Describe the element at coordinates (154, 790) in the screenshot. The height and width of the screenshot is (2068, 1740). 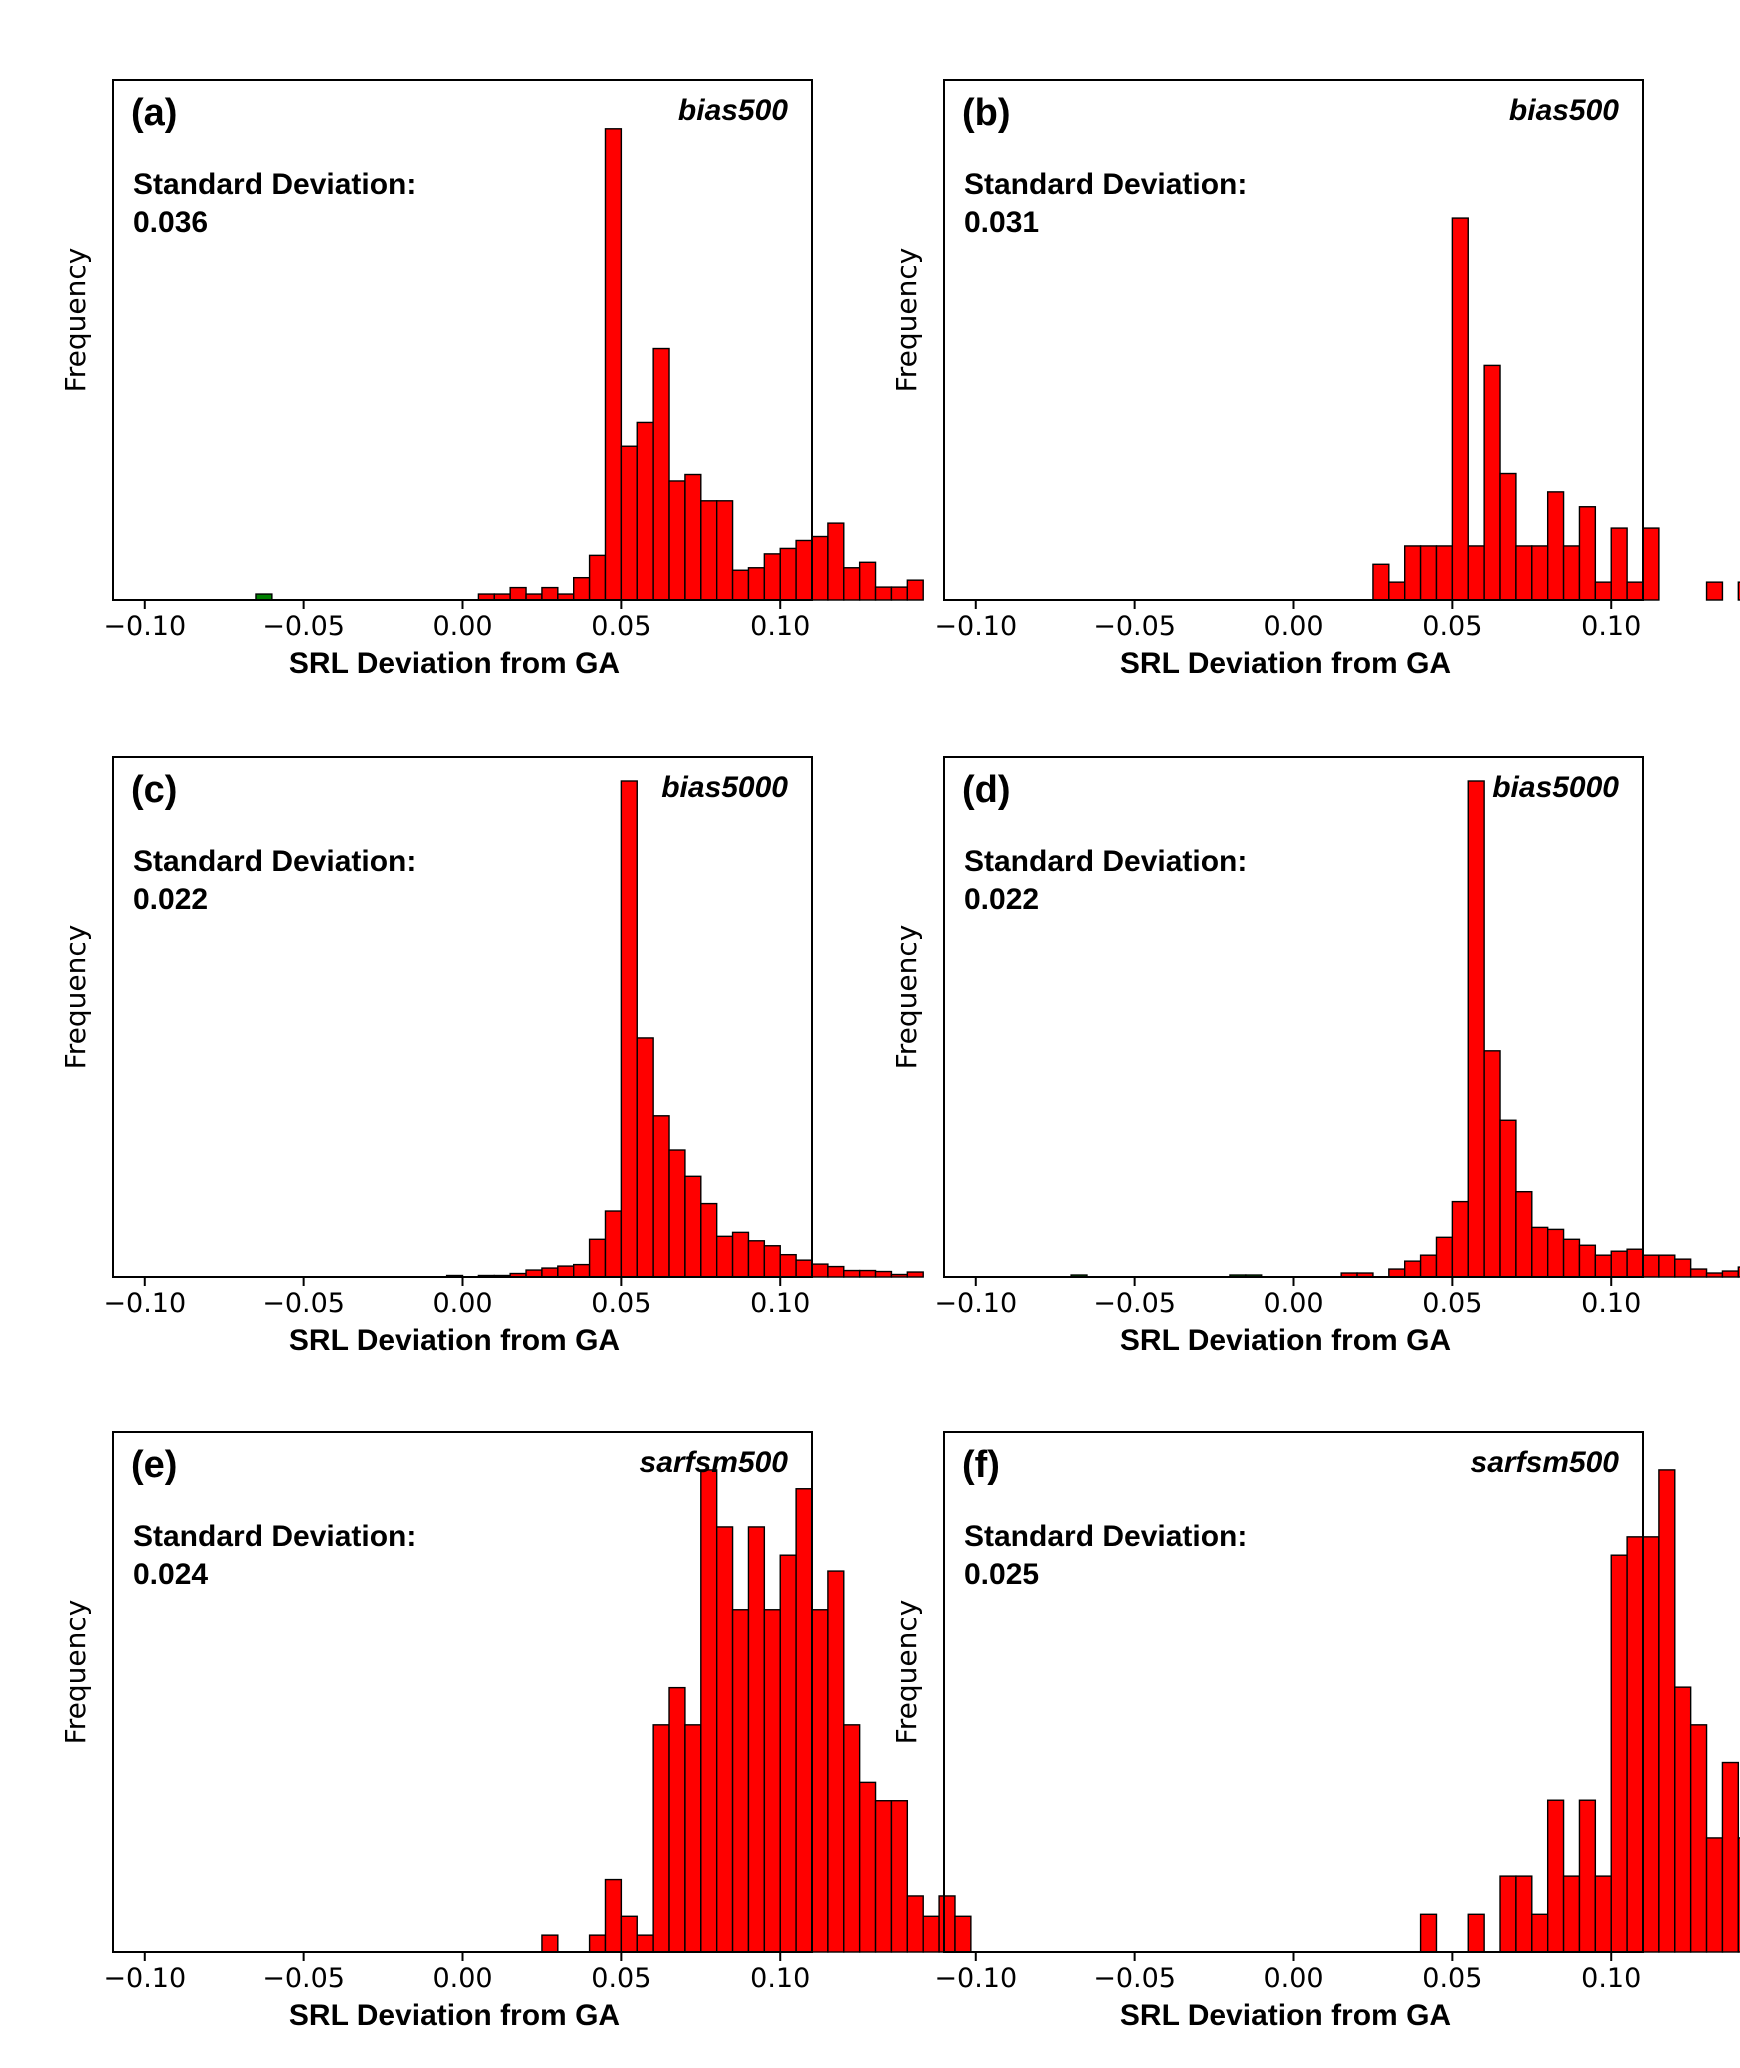
I see `panel-label: (c)` at that location.